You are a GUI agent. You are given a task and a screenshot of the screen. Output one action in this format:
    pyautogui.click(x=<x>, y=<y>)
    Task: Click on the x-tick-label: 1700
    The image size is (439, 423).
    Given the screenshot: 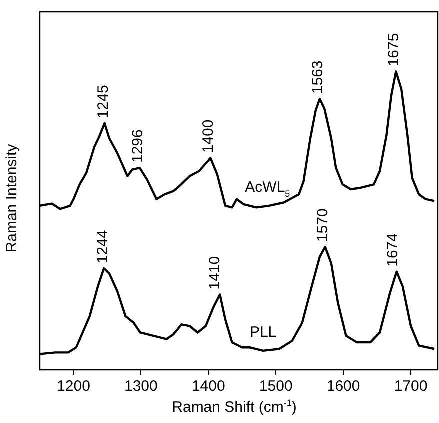 What is the action you would take?
    pyautogui.click(x=411, y=387)
    